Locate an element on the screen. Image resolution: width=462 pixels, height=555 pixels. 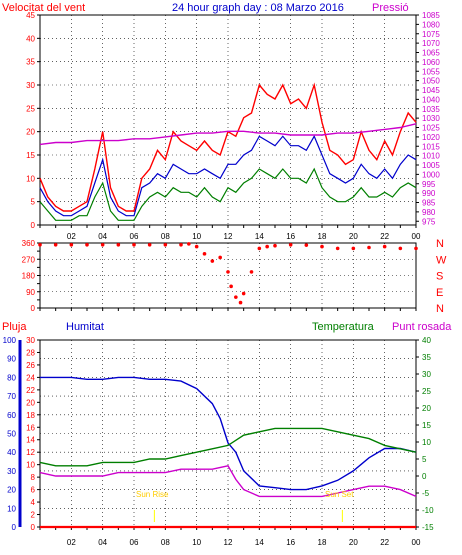
y-tick-label-right: 980 is located at coordinates (429, 212).